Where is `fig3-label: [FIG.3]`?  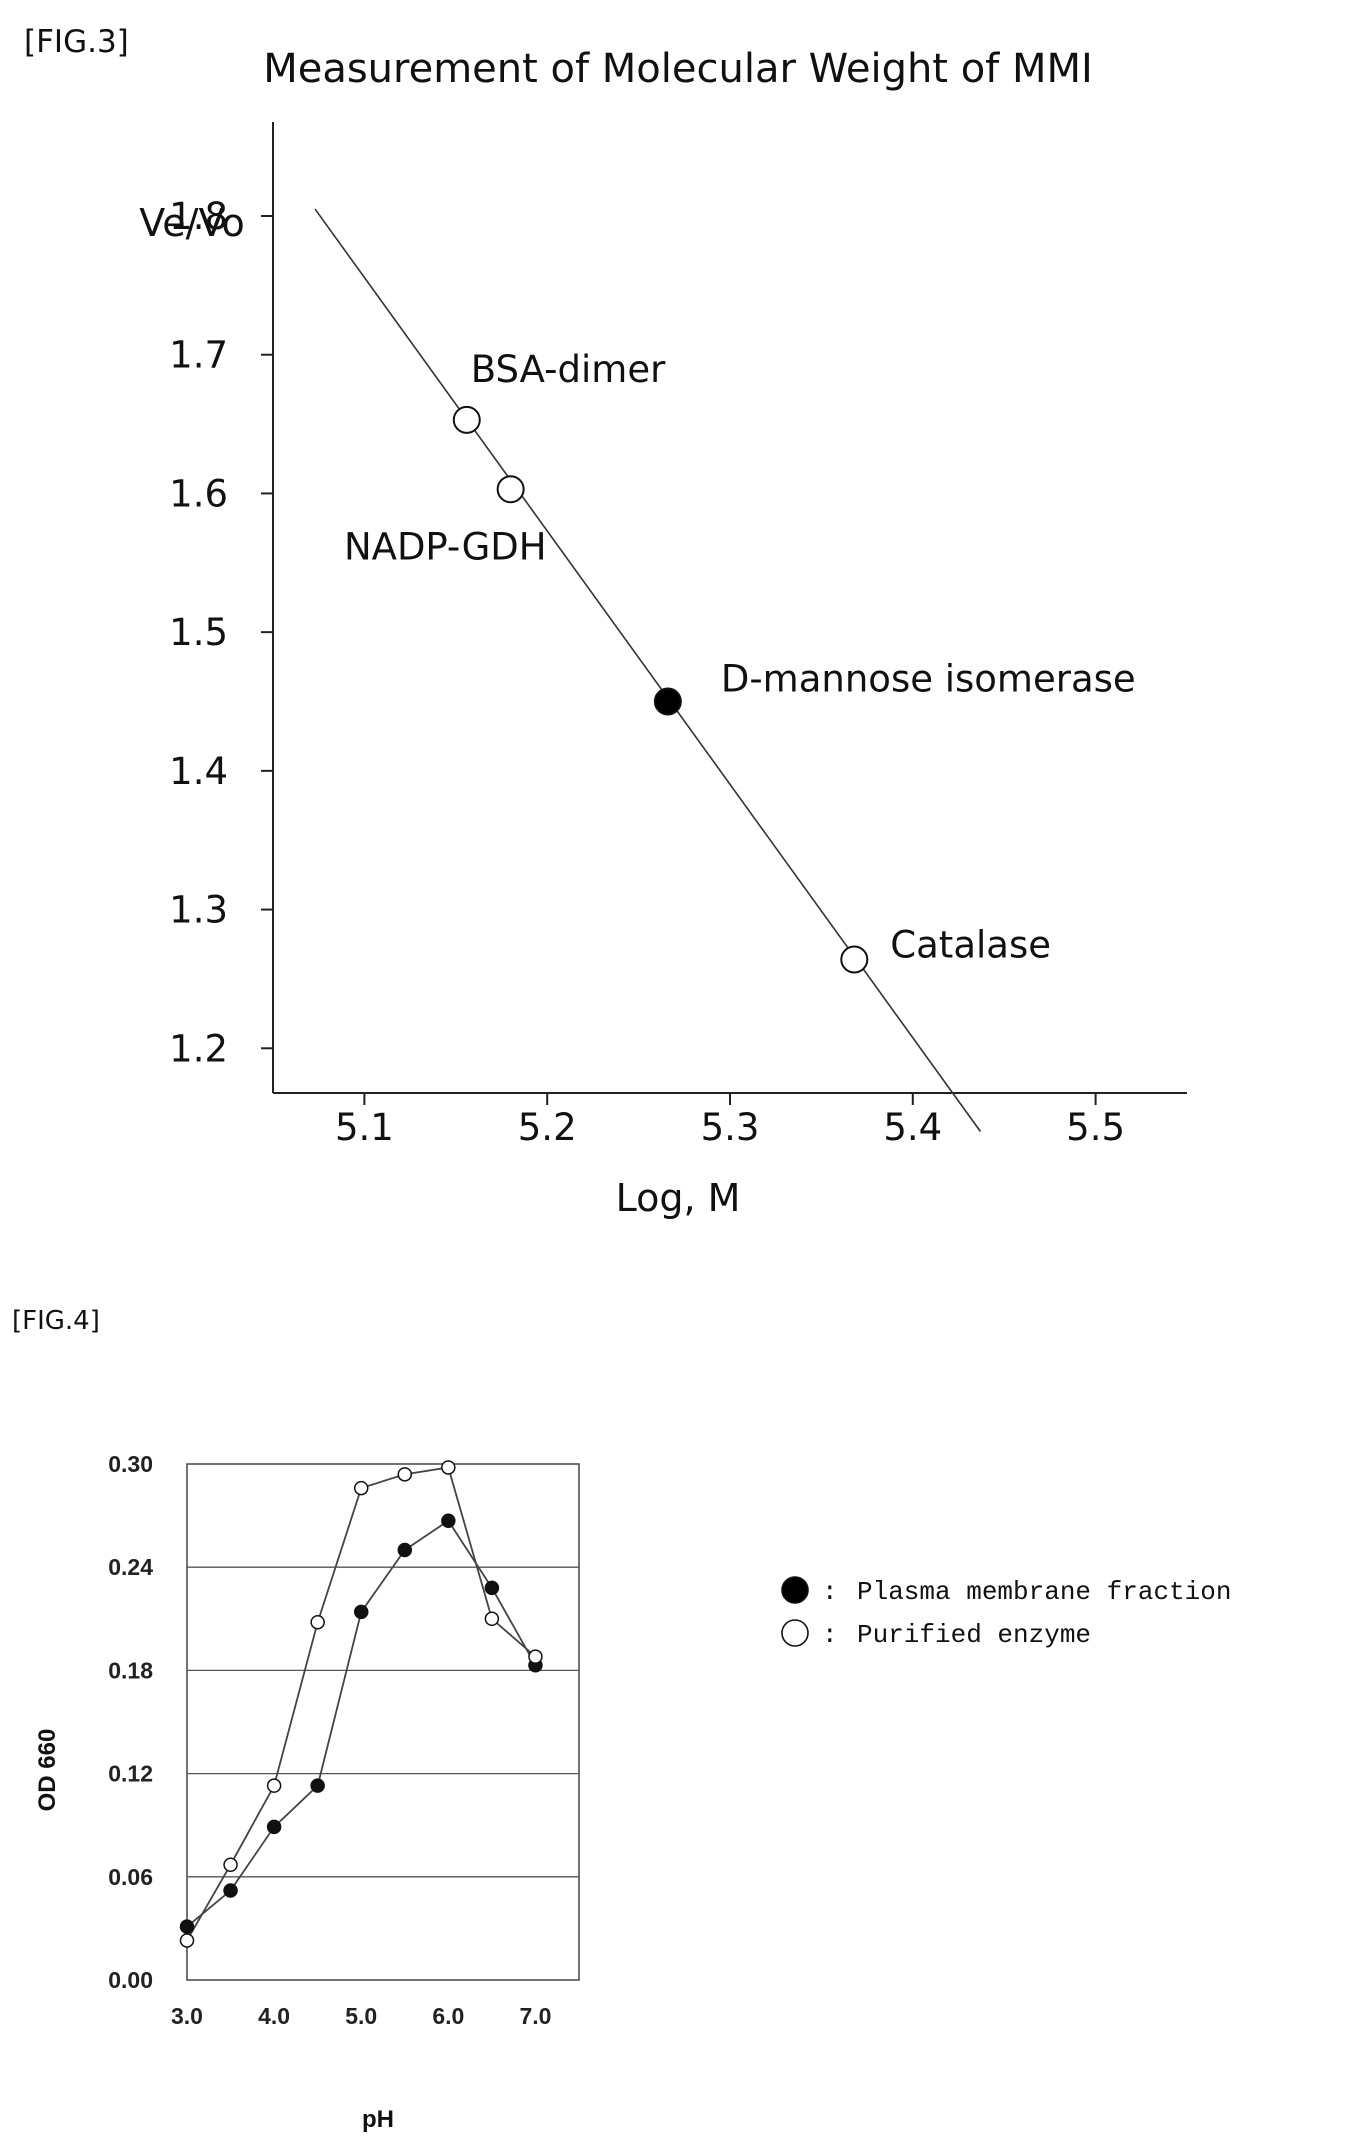 fig3-label: [FIG.3] is located at coordinates (76, 42).